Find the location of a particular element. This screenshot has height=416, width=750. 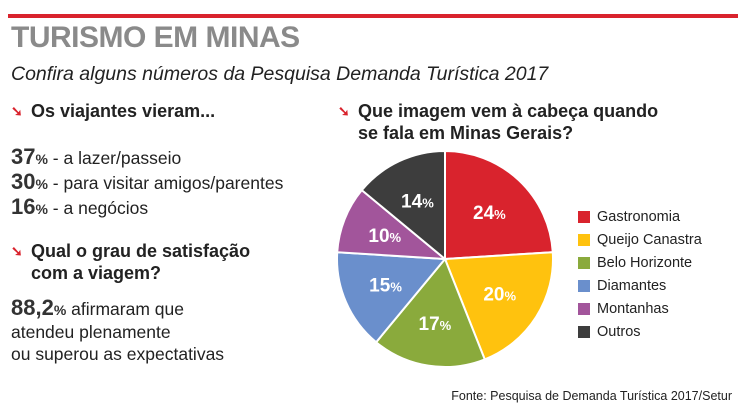

legend-label: Gastronomia is located at coordinates (639, 216).